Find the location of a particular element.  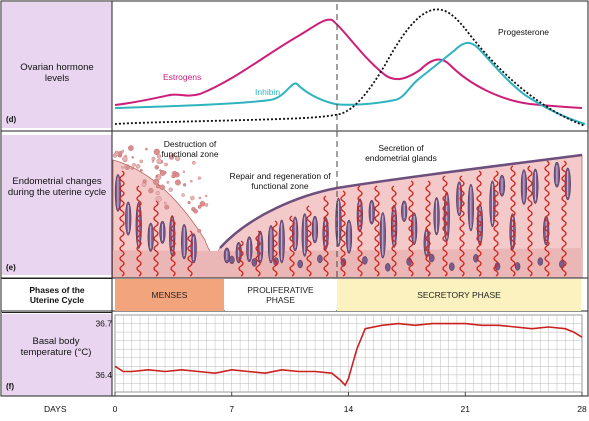

estrogens-label: Estrogens is located at coordinates (182, 77).